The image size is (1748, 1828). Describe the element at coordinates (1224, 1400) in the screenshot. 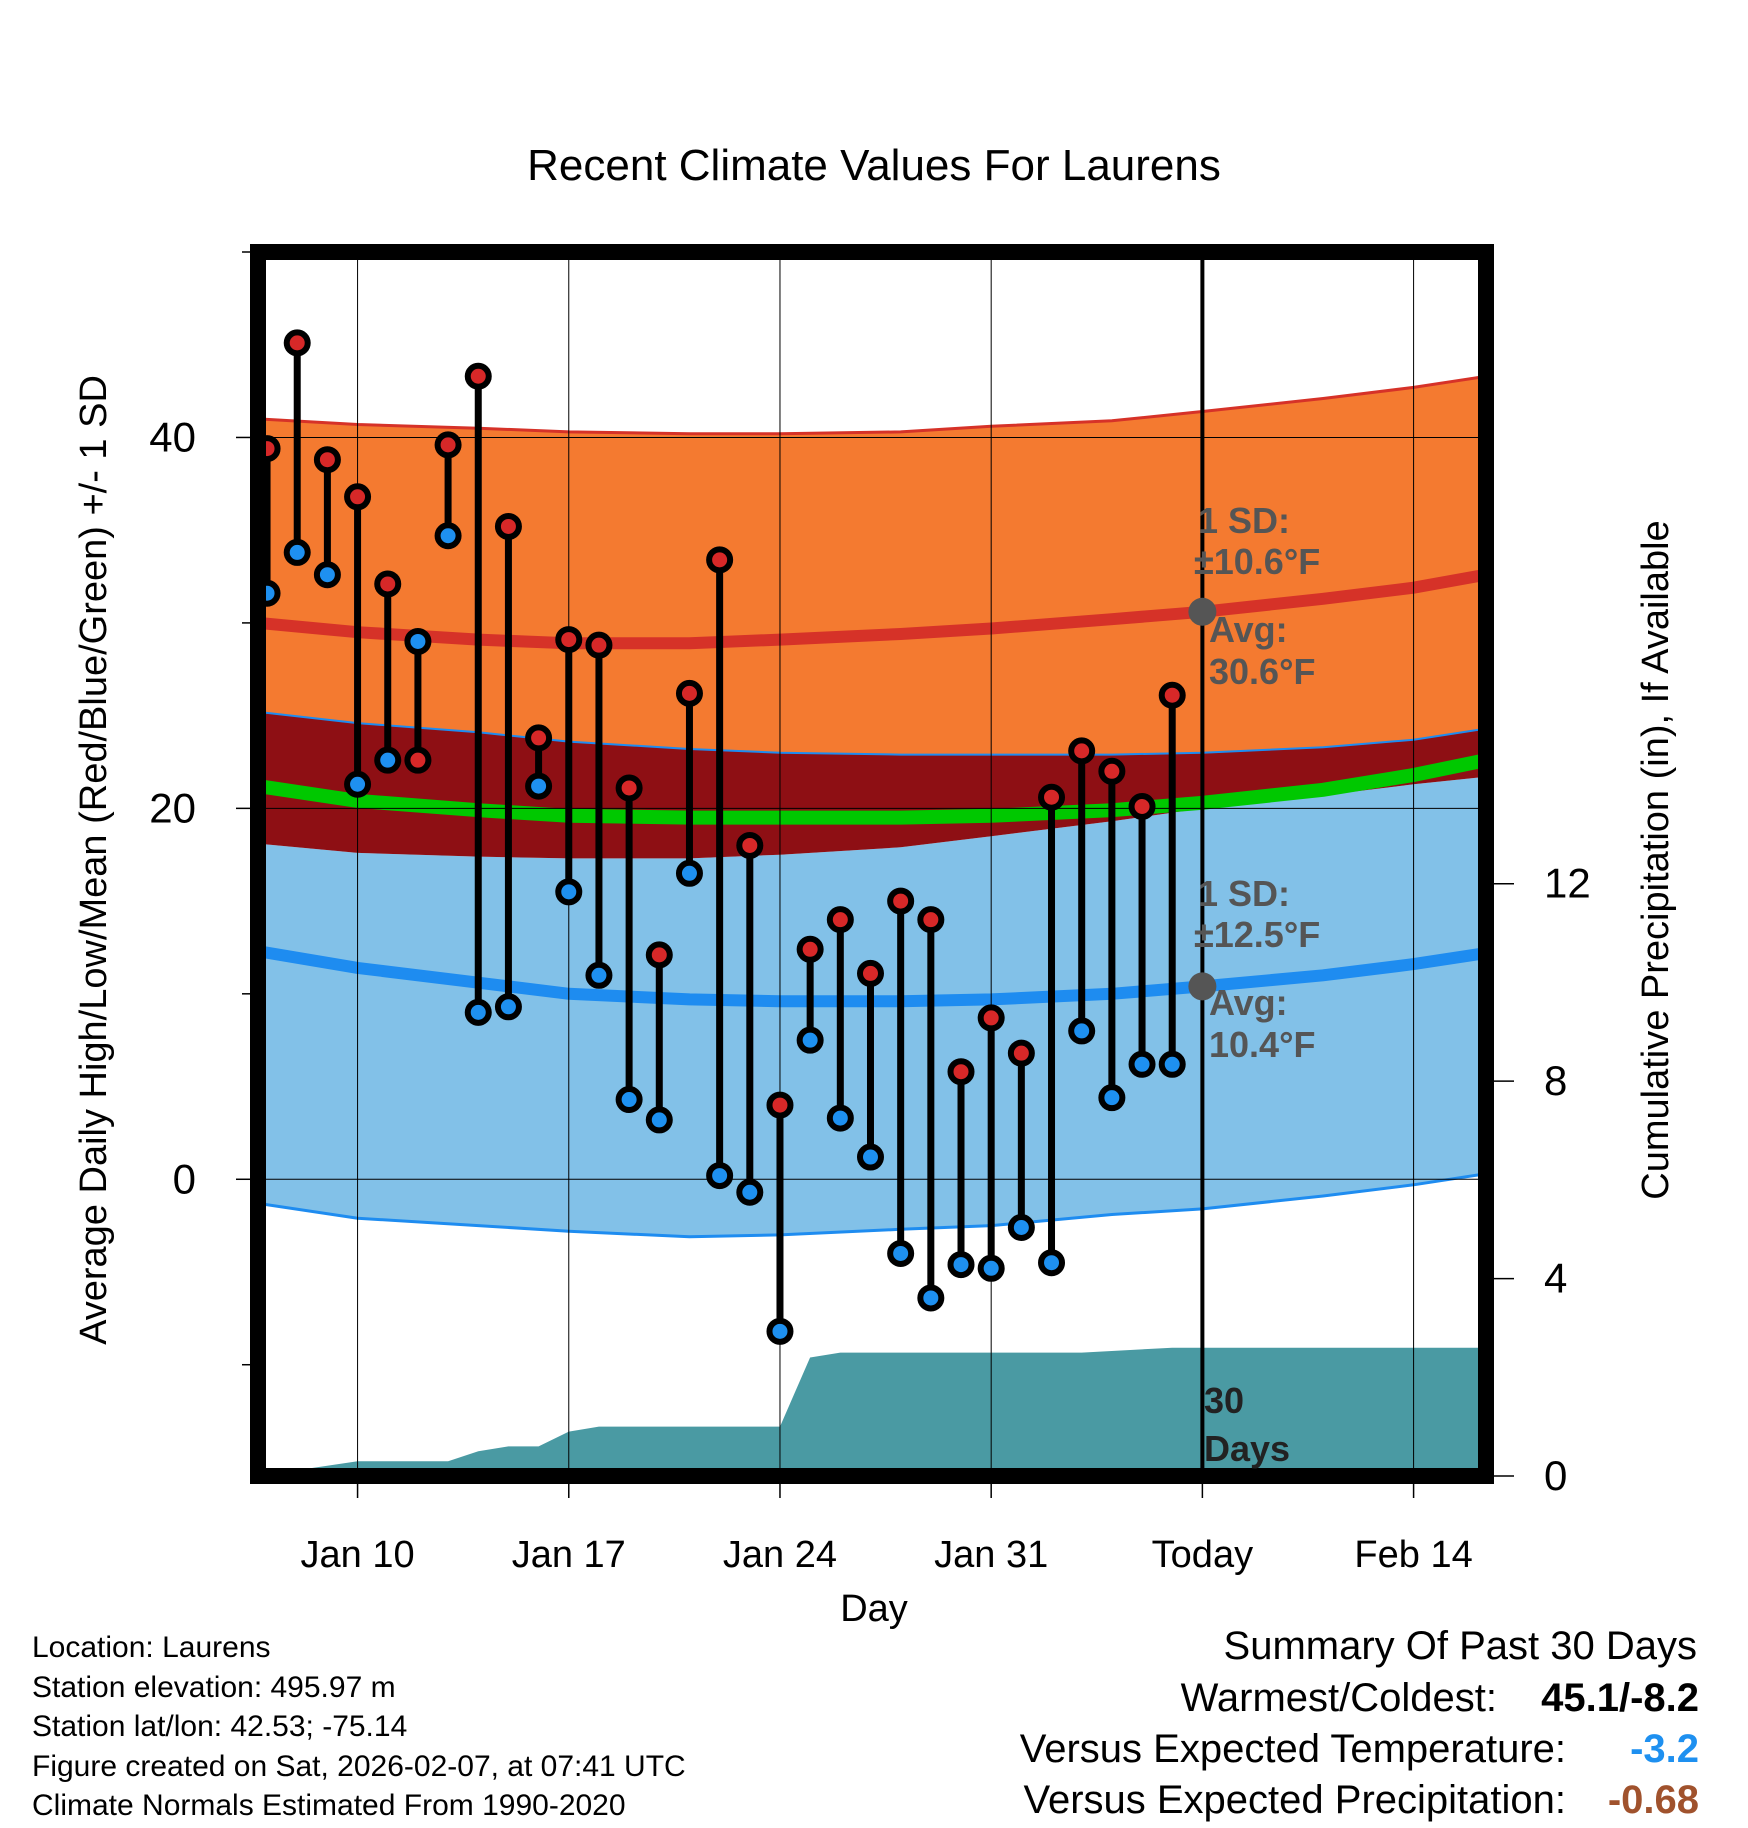

I see `days-count: 30` at that location.